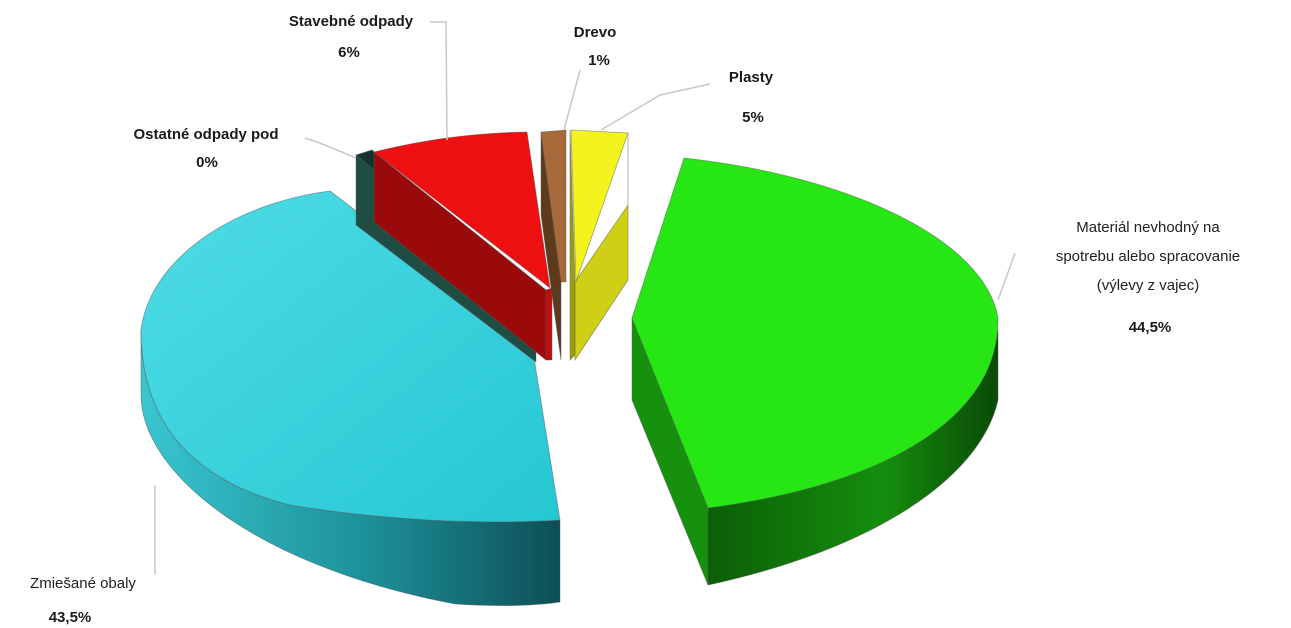  Describe the element at coordinates (655, 107) in the screenshot. I see `leader-plasty` at that location.